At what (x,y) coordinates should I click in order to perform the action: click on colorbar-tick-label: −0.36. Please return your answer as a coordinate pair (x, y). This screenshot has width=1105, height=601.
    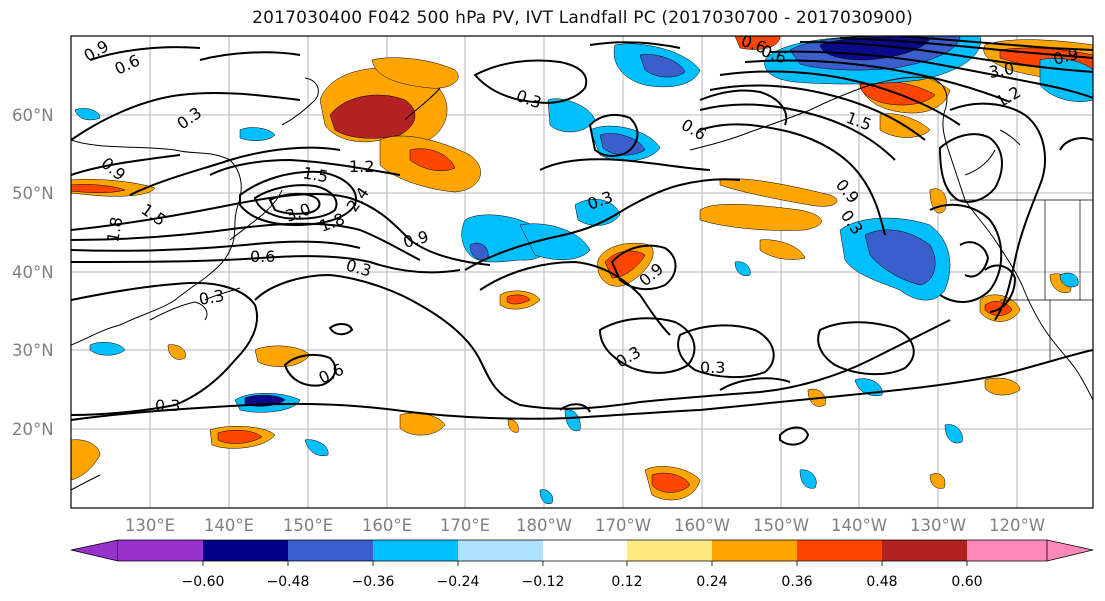
    Looking at the image, I should click on (373, 582).